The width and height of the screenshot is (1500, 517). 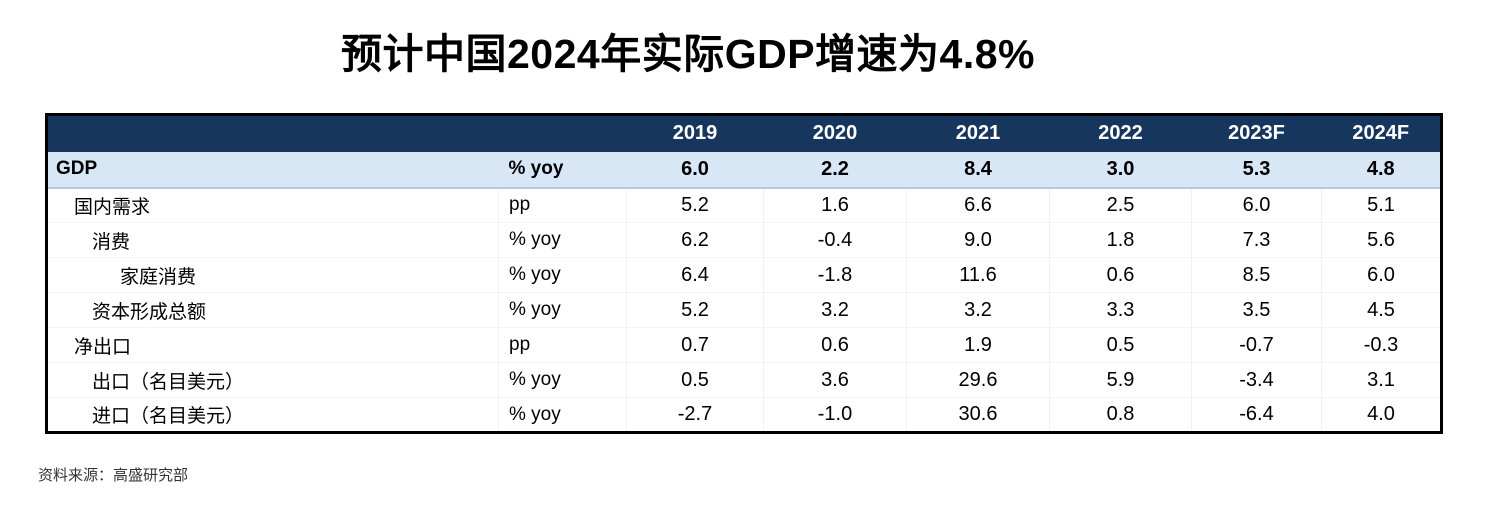 I want to click on table-row: 进口（名目美元）% yoy -2.7 -1.0 30.6 0.8 -6.4 4.0, so click(x=744, y=415).